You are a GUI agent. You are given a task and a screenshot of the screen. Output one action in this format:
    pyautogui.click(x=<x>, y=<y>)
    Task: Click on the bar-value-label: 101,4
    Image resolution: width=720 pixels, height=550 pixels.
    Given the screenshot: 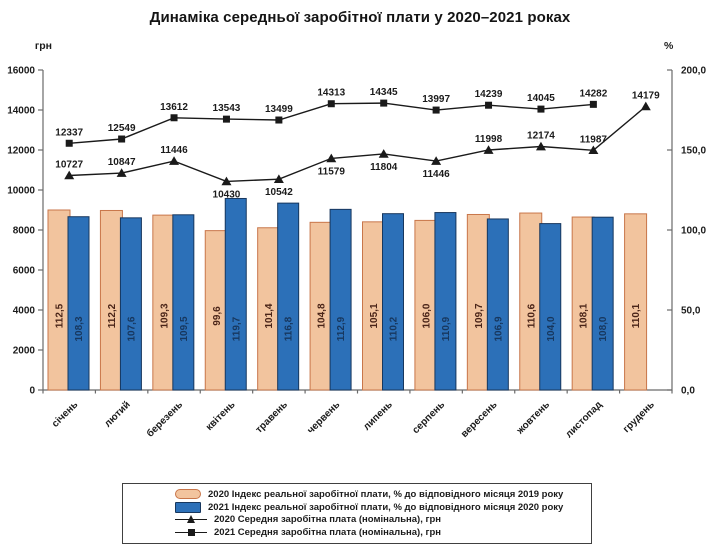 What is the action you would take?
    pyautogui.click(x=269, y=315)
    